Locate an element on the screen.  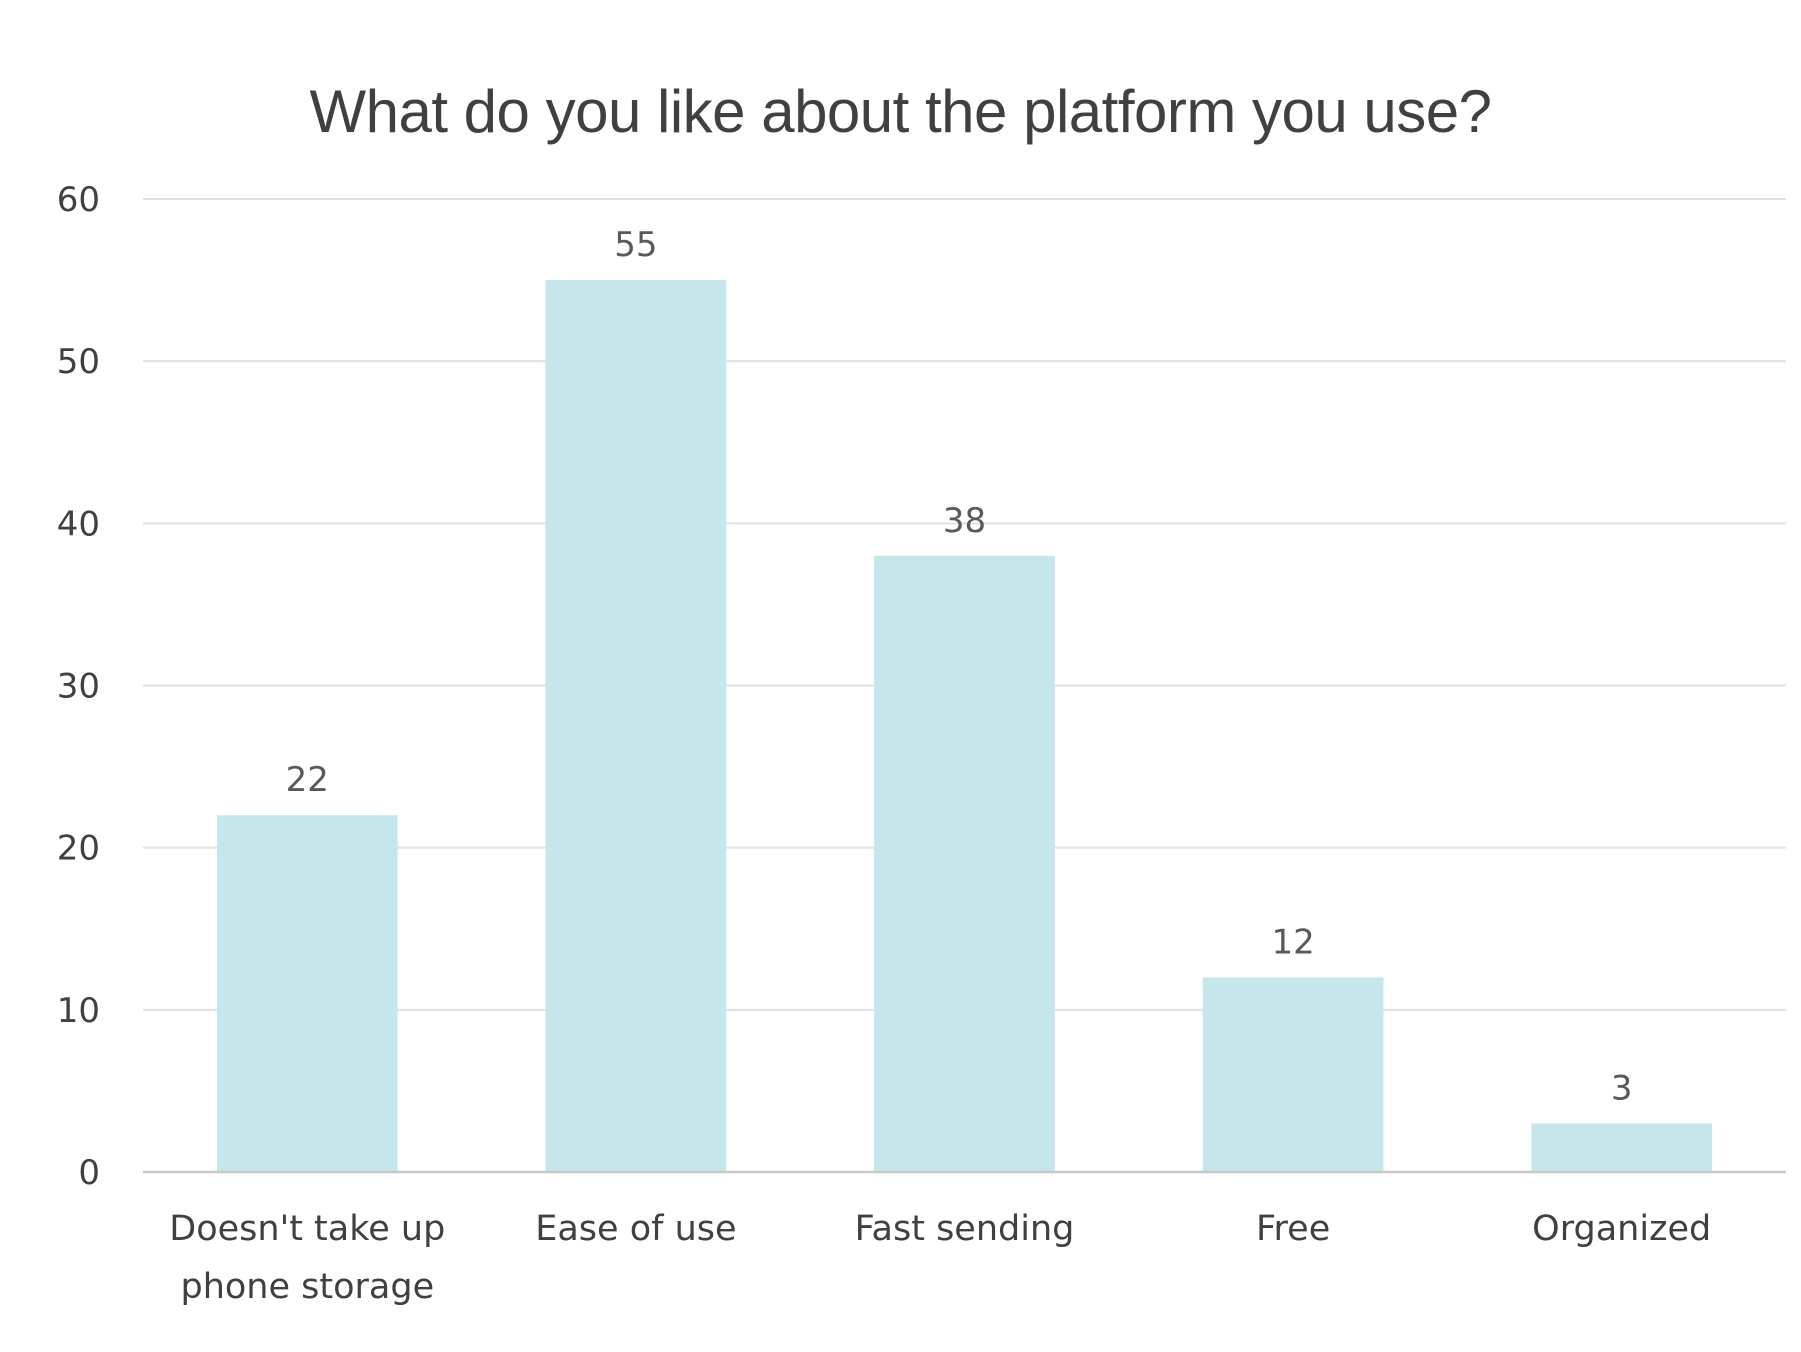
x-tick-label-line: Doesn't take up is located at coordinates (307, 1229).